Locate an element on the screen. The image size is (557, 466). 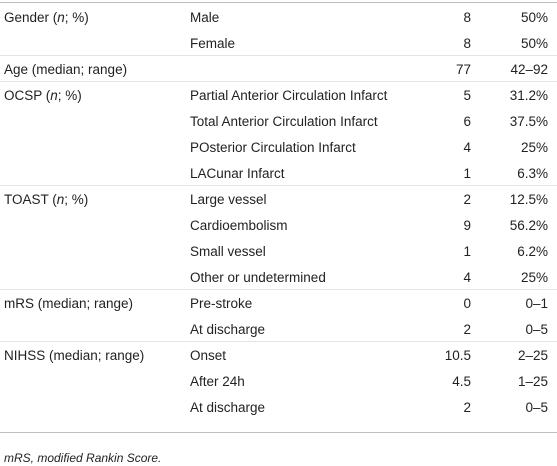
sub-label: Pre-stroke is located at coordinates (221, 303).